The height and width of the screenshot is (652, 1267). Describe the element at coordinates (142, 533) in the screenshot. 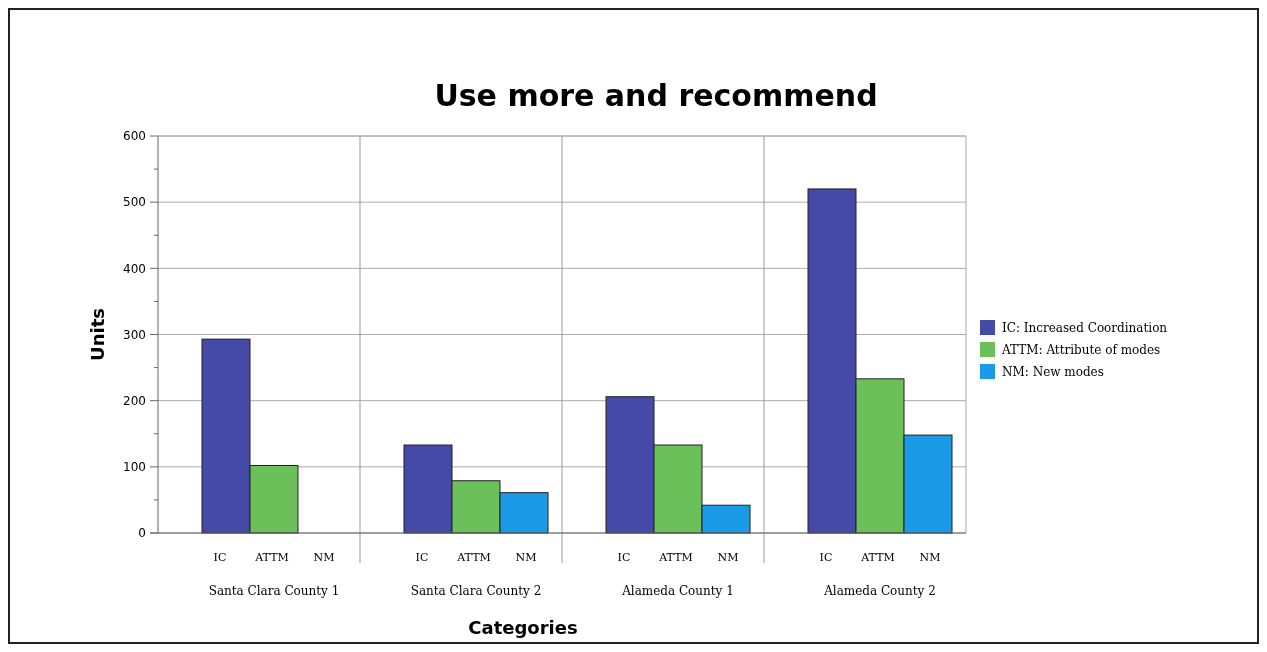

I see `y-tick-label: 0` at that location.